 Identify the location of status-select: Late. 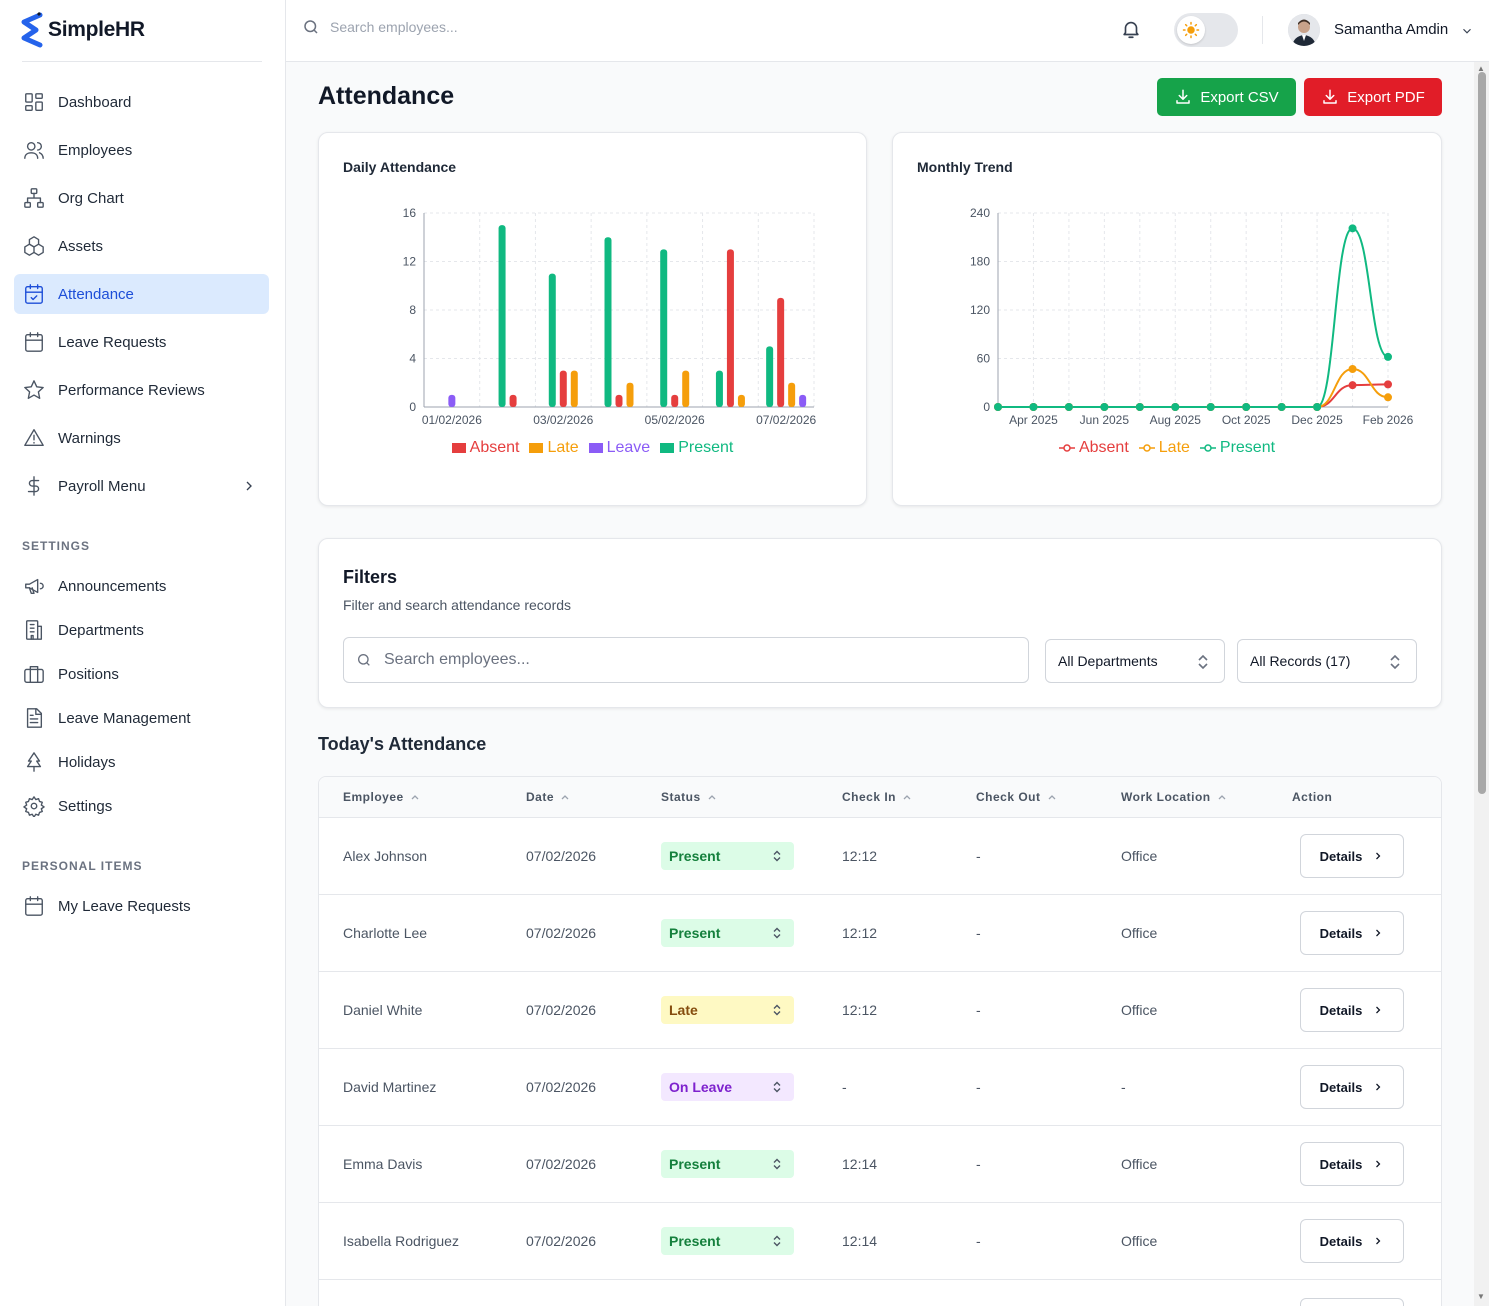
(727, 1010).